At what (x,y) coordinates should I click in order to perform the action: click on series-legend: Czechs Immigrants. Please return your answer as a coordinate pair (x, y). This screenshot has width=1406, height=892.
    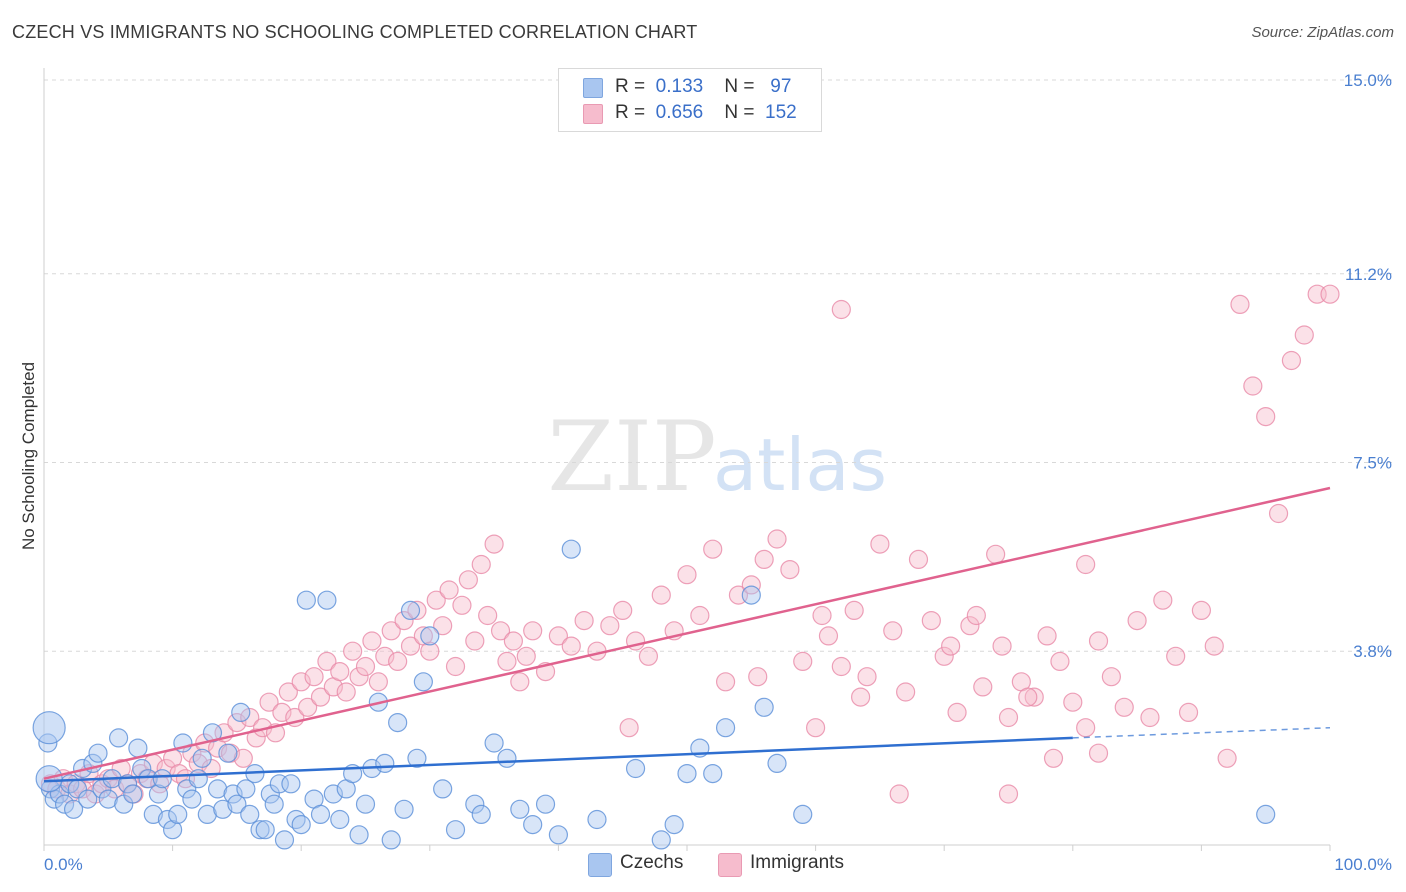
    Looking at the image, I should click on (703, 865).